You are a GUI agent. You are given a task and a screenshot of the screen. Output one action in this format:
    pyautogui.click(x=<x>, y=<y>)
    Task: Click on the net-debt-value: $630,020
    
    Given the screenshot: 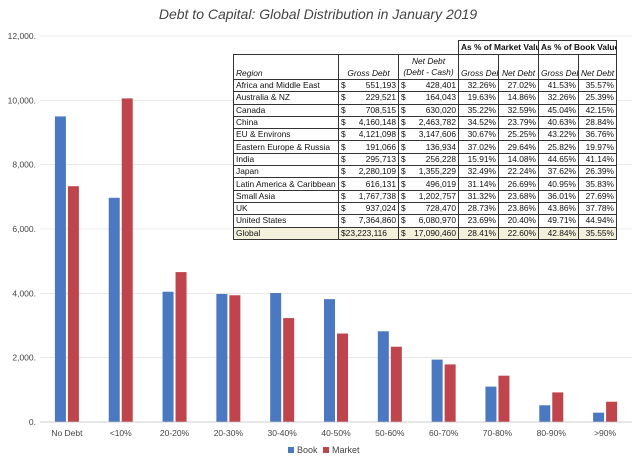 What is the action you would take?
    pyautogui.click(x=428, y=109)
    